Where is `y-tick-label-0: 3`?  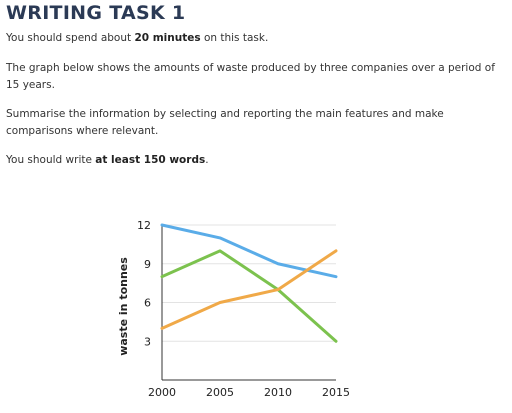
y-tick-label-0: 3 is located at coordinates (147, 341).